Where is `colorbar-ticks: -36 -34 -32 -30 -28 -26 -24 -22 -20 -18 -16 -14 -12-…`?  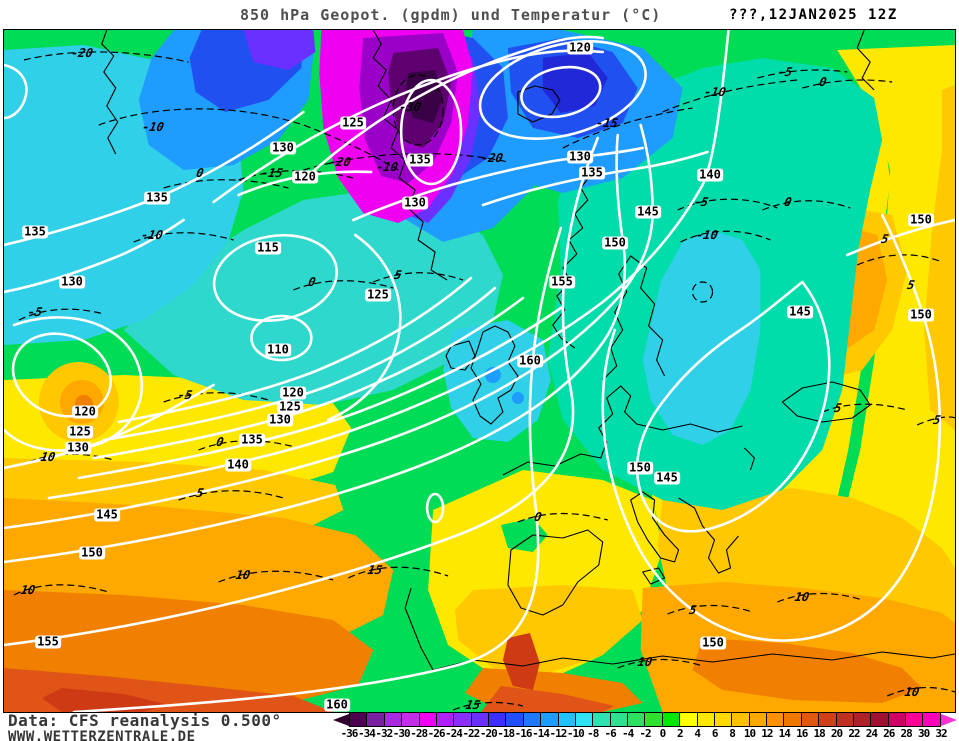 colorbar-ticks: -36 -34 -32 -30 -28 -26 -24 -22 -20 -18 -16 -14 -12-… is located at coordinates (645, 733).